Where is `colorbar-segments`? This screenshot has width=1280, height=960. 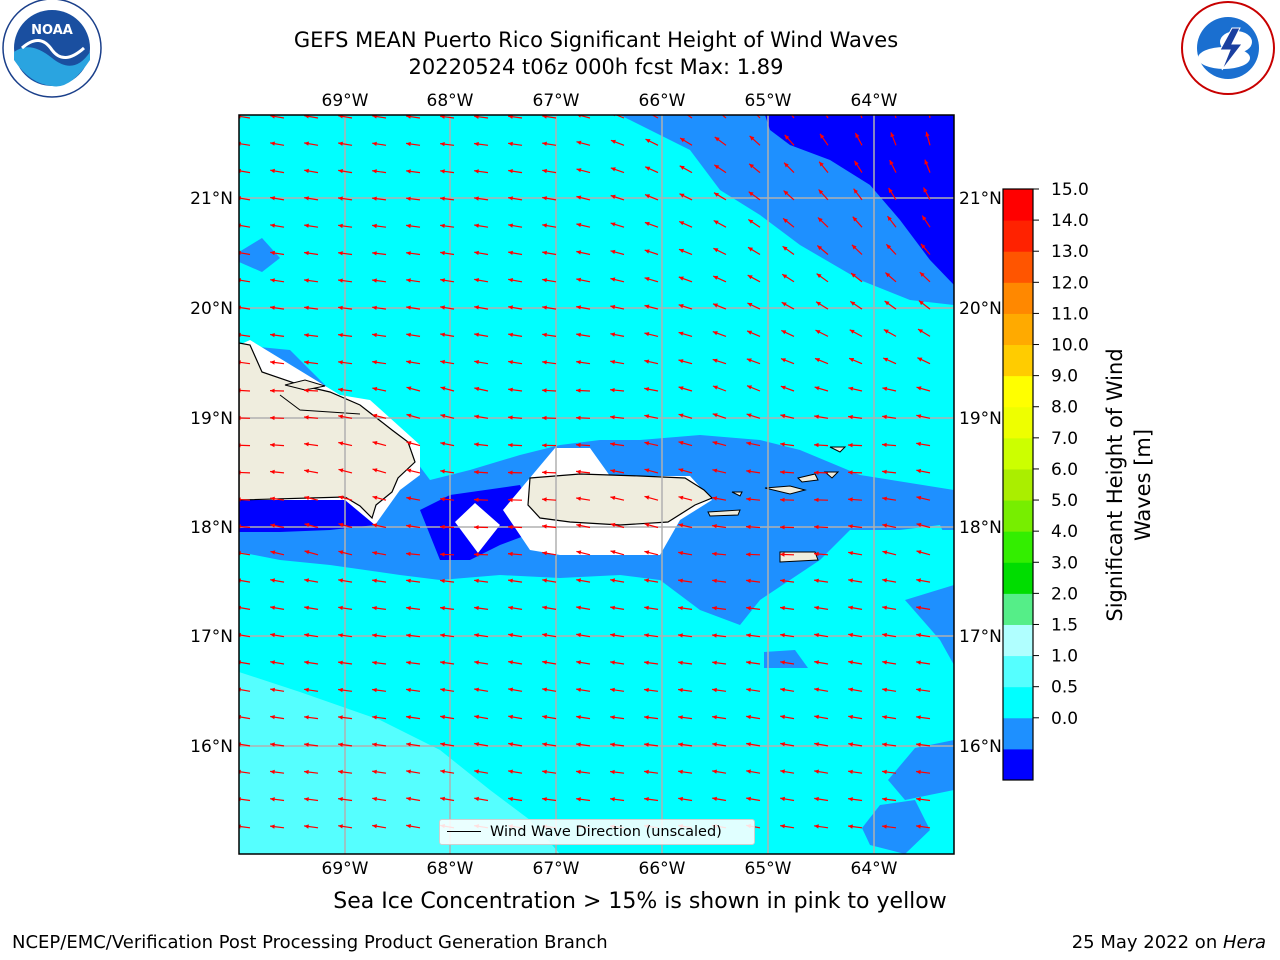
colorbar-segments is located at coordinates (1018, 485).